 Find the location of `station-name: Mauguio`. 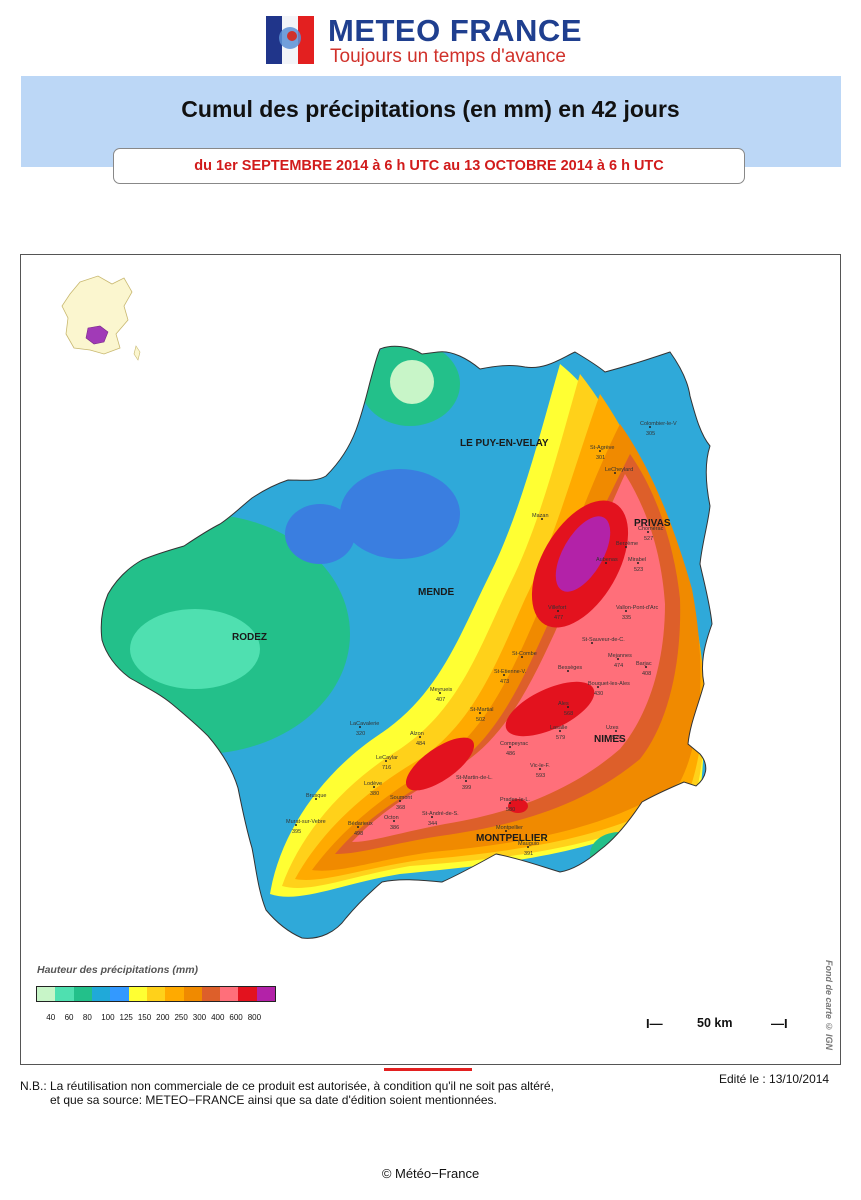

station-name: Mauguio is located at coordinates (528, 844).